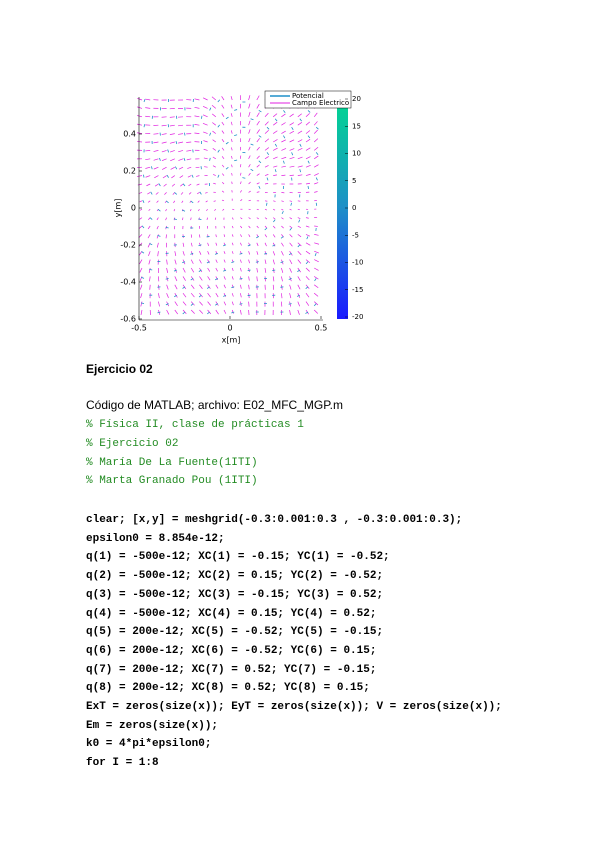 Image resolution: width=599 pixels, height=848 pixels. Describe the element at coordinates (228, 205) in the screenshot. I see `field-pattern` at that location.